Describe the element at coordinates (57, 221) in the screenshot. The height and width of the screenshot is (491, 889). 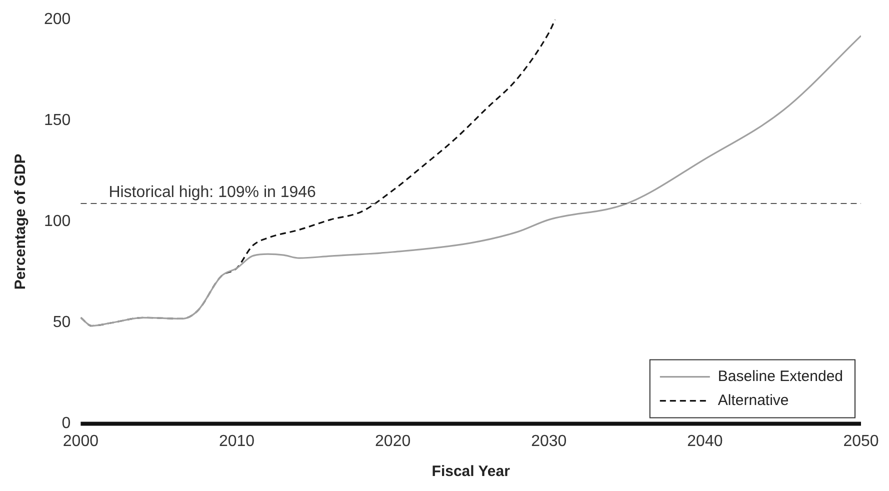
I see `y-tick-label: 100` at that location.